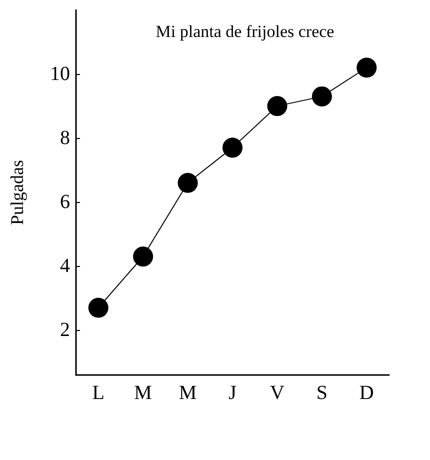 This screenshot has height=460, width=430. I want to click on x-tick-label: D, so click(366, 393).